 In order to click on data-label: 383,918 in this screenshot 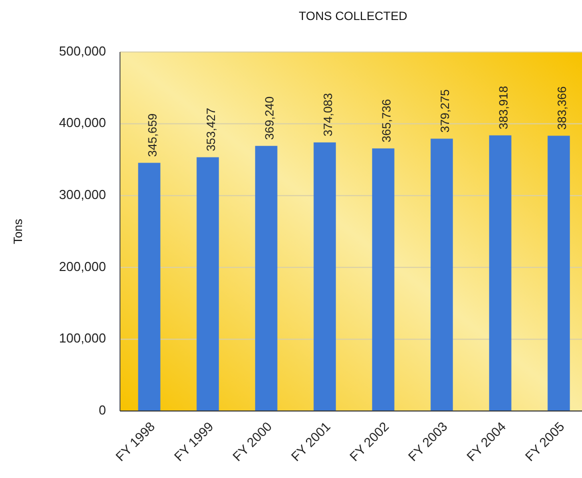, I will do `click(503, 108)`.